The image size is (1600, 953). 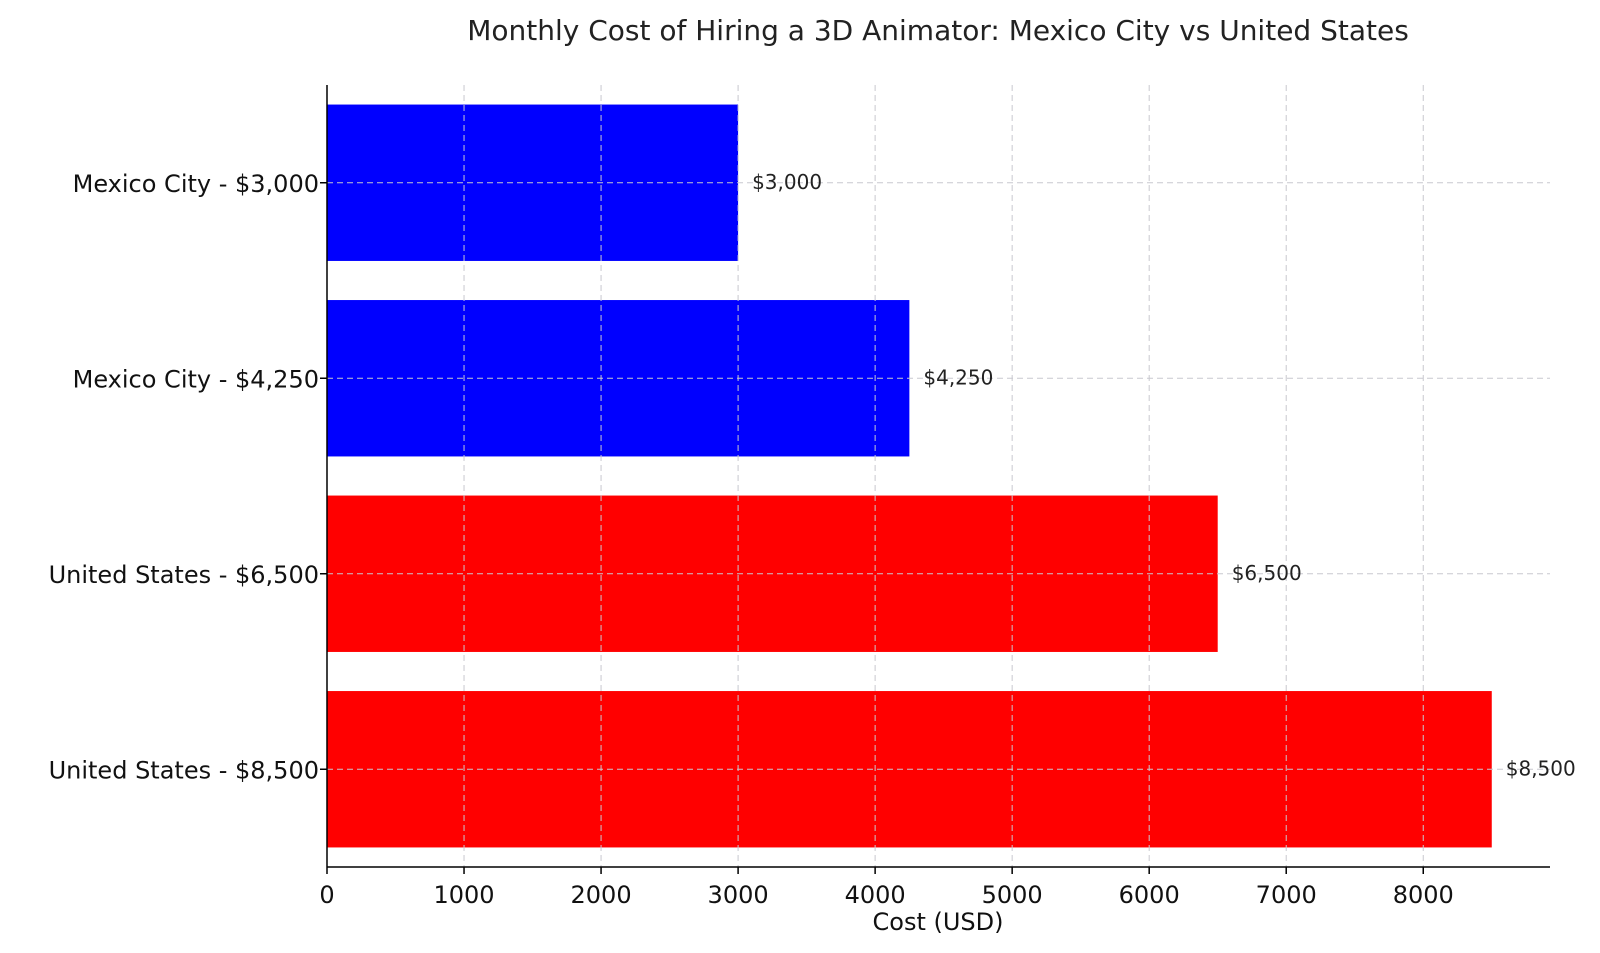 I want to click on category-label: United States - $8,500, so click(x=184, y=770).